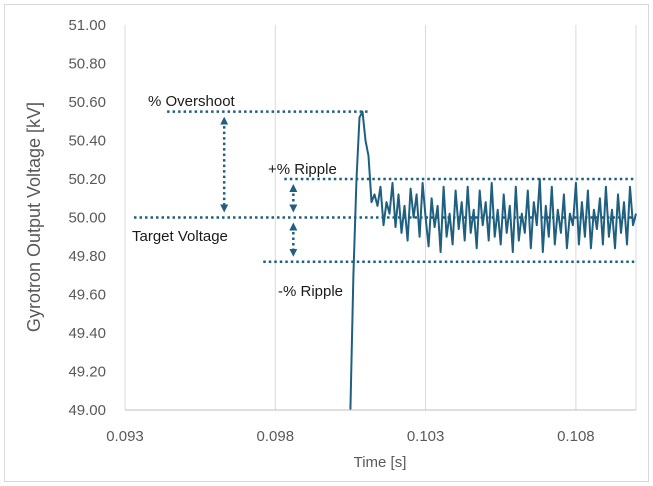 The height and width of the screenshot is (486, 653). Describe the element at coordinates (87, 64) in the screenshot. I see `y-tick-label: 50.80` at that location.